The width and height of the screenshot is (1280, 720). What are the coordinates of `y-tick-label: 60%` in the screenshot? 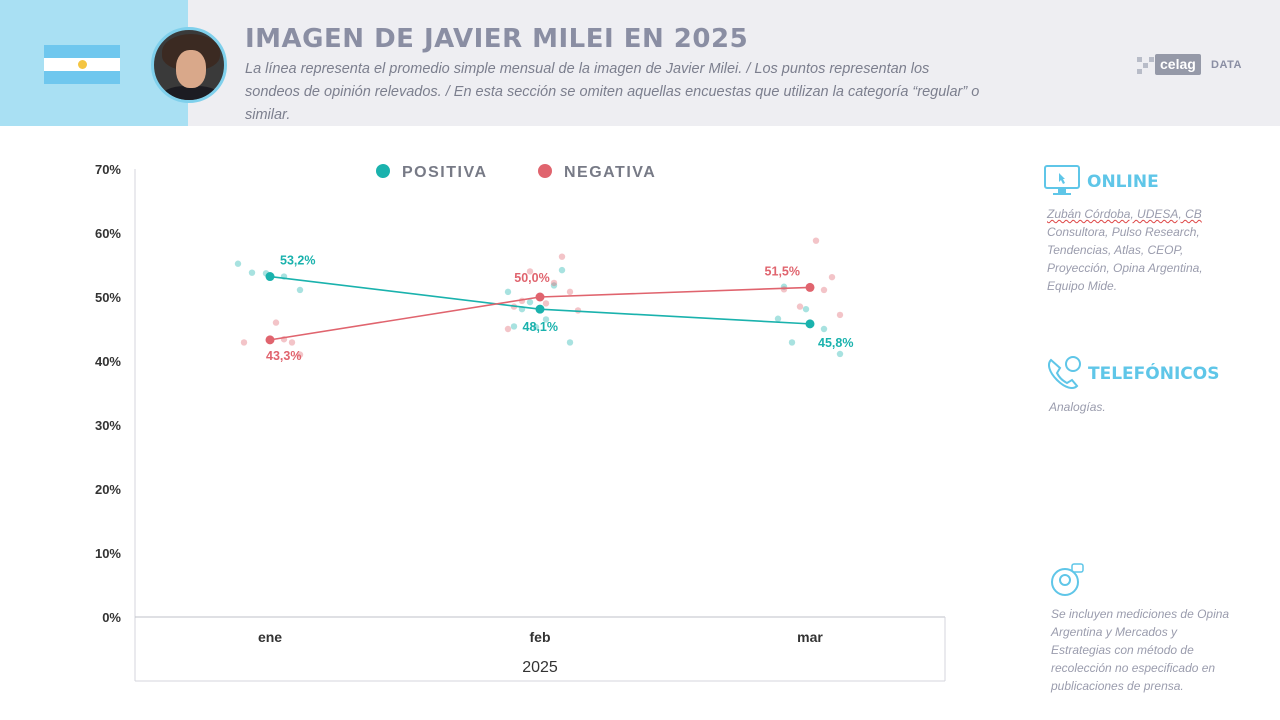 It's located at (108, 233).